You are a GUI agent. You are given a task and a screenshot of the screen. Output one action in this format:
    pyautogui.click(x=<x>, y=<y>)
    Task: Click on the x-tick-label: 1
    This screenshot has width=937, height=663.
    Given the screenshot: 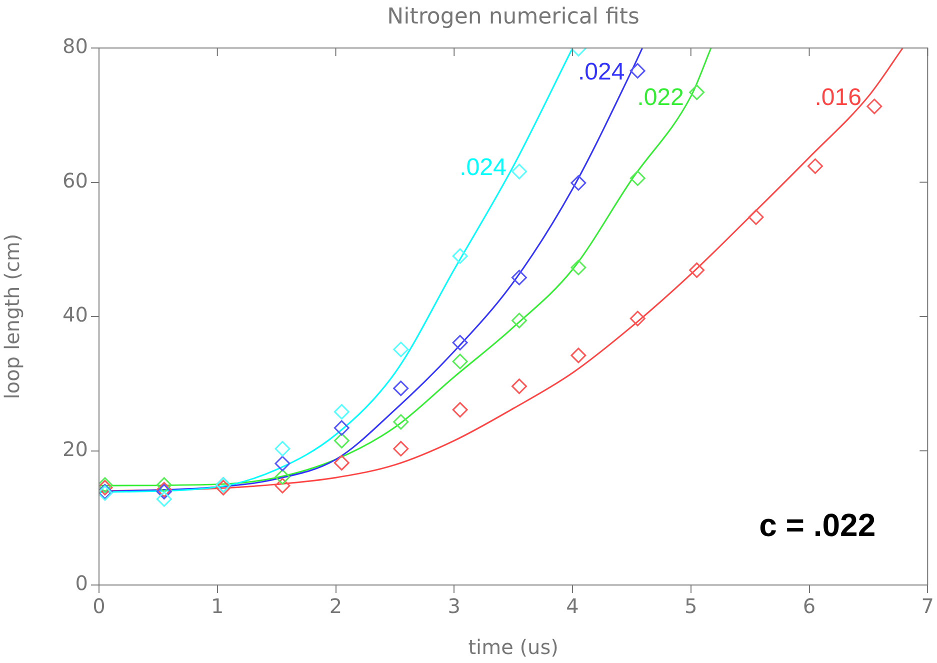 What is the action you would take?
    pyautogui.click(x=217, y=606)
    